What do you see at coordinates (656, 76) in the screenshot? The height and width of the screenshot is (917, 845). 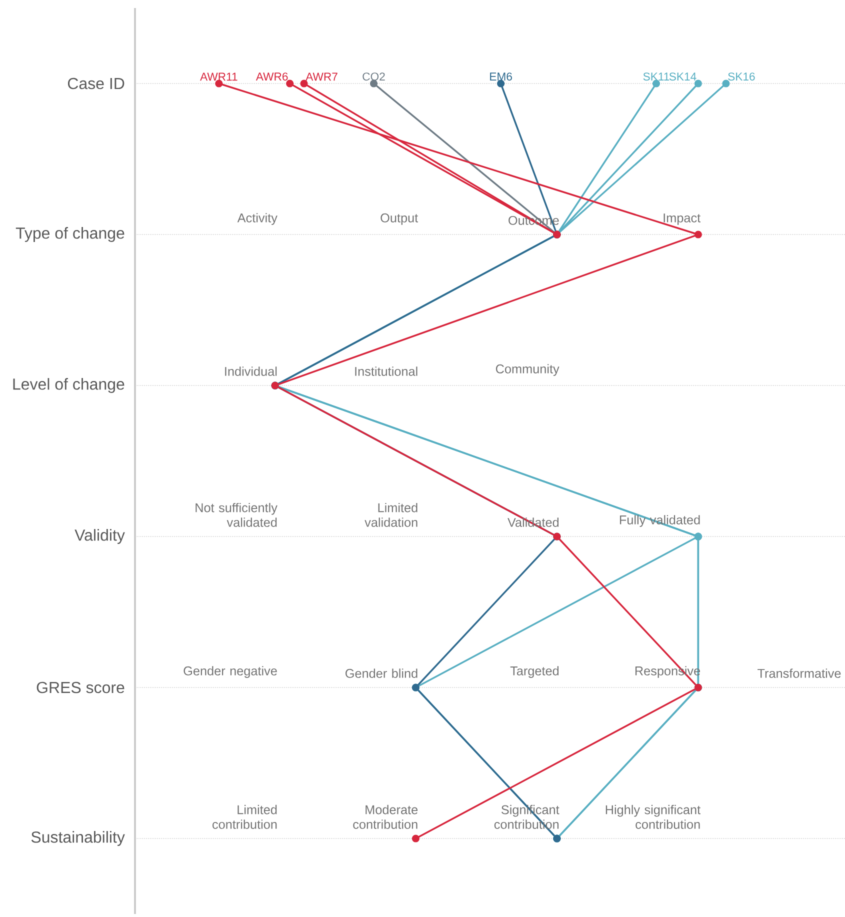 I see `series-label: SK11` at bounding box center [656, 76].